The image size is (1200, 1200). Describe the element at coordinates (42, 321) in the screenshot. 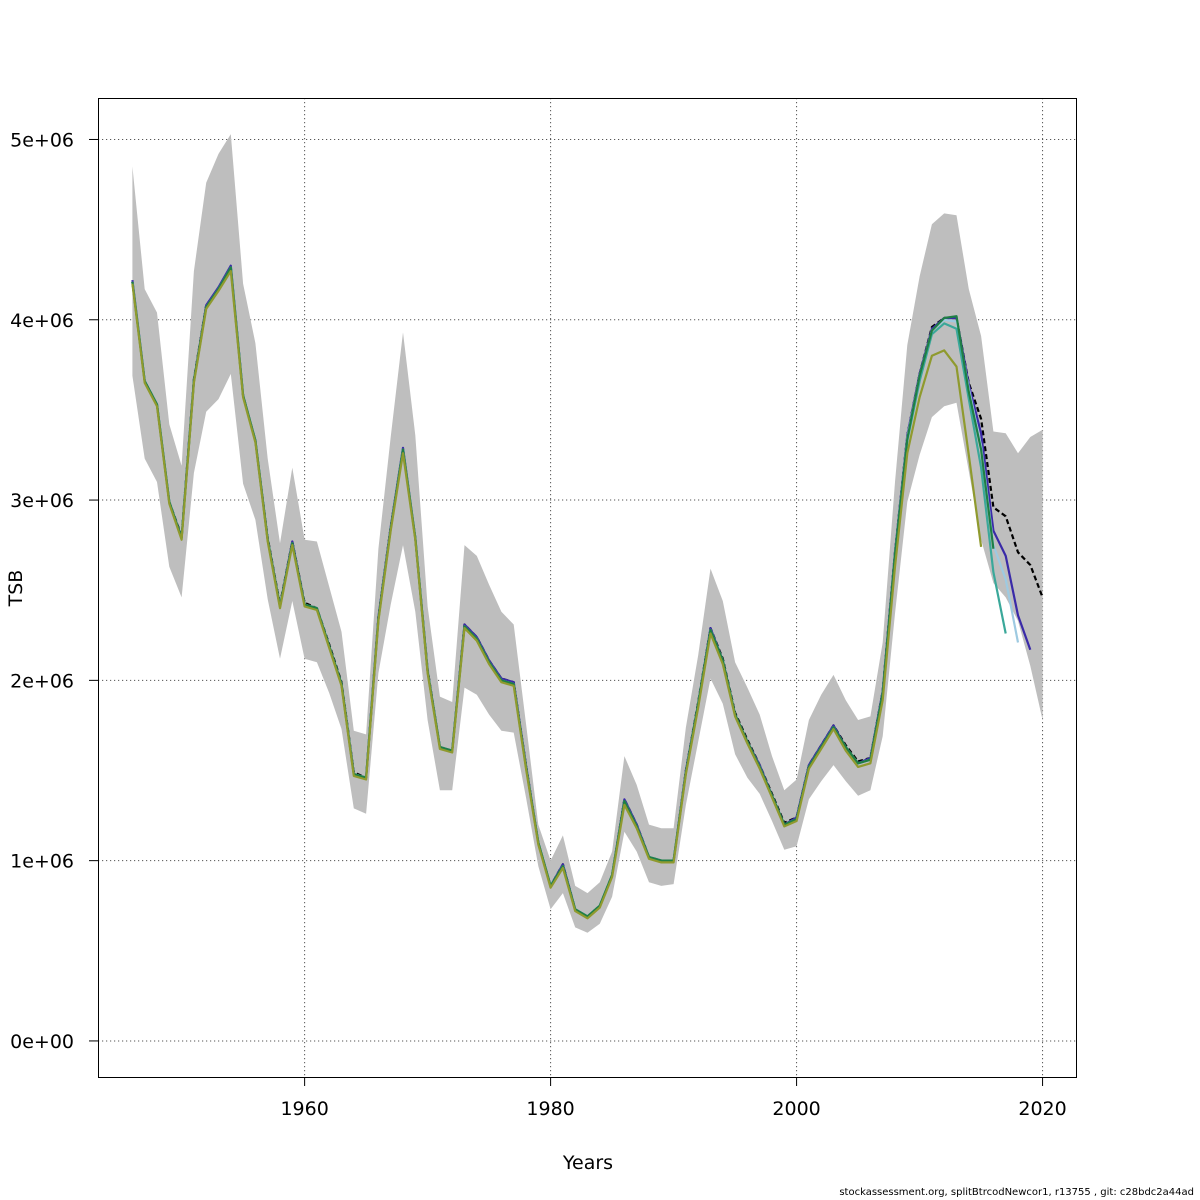

I see `y-tick-label: 4e+06` at that location.